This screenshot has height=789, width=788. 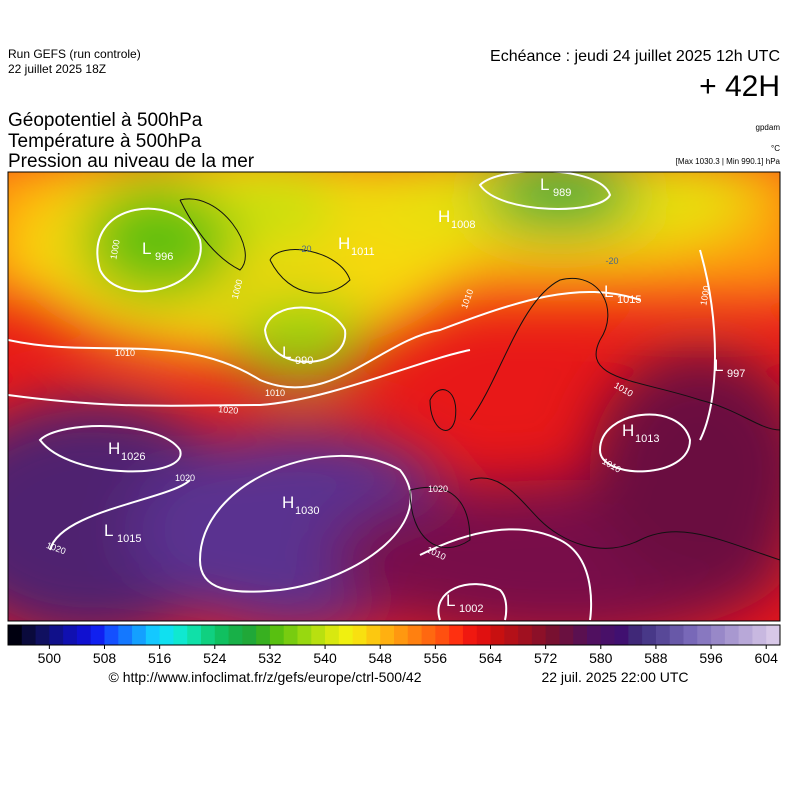 I want to click on run-label: Run GEFS (run controle), so click(x=74, y=54).